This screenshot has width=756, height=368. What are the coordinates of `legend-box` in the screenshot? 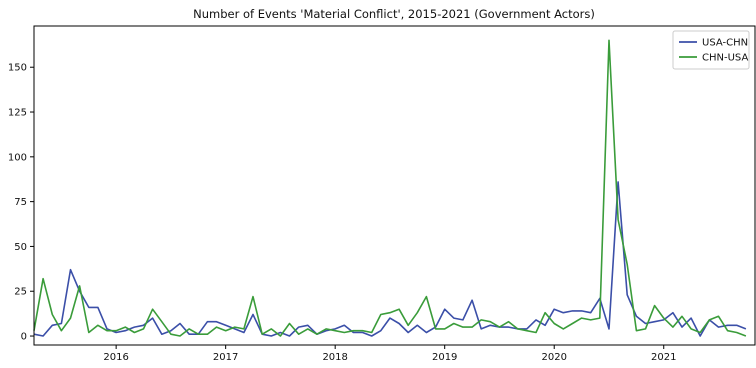 It's located at (711, 50).